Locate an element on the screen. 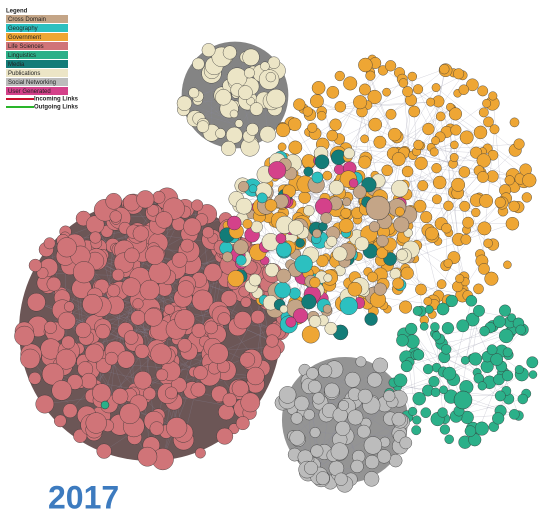 Image resolution: width=539 pixels, height=519 pixels. legend-label: Geography is located at coordinates (23, 29).